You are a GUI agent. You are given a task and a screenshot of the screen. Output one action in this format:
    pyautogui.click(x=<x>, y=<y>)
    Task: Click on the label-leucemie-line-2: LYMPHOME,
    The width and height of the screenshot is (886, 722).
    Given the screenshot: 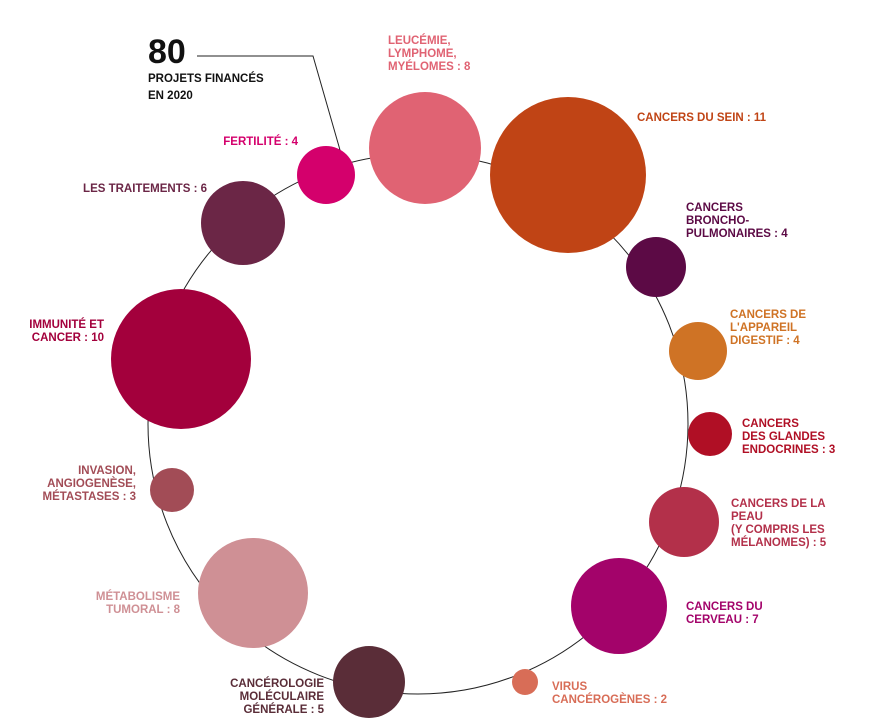 What is the action you would take?
    pyautogui.click(x=422, y=54)
    